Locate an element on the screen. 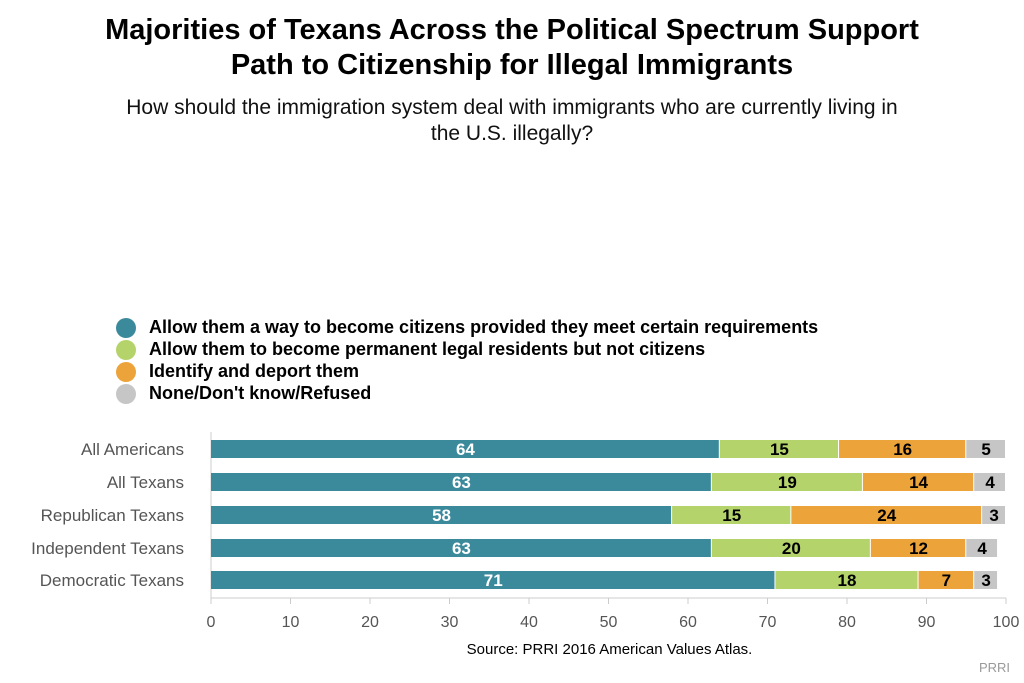 The width and height of the screenshot is (1024, 683). source-note: Source: PRRI 2016 American Values Atlas. is located at coordinates (609, 649).